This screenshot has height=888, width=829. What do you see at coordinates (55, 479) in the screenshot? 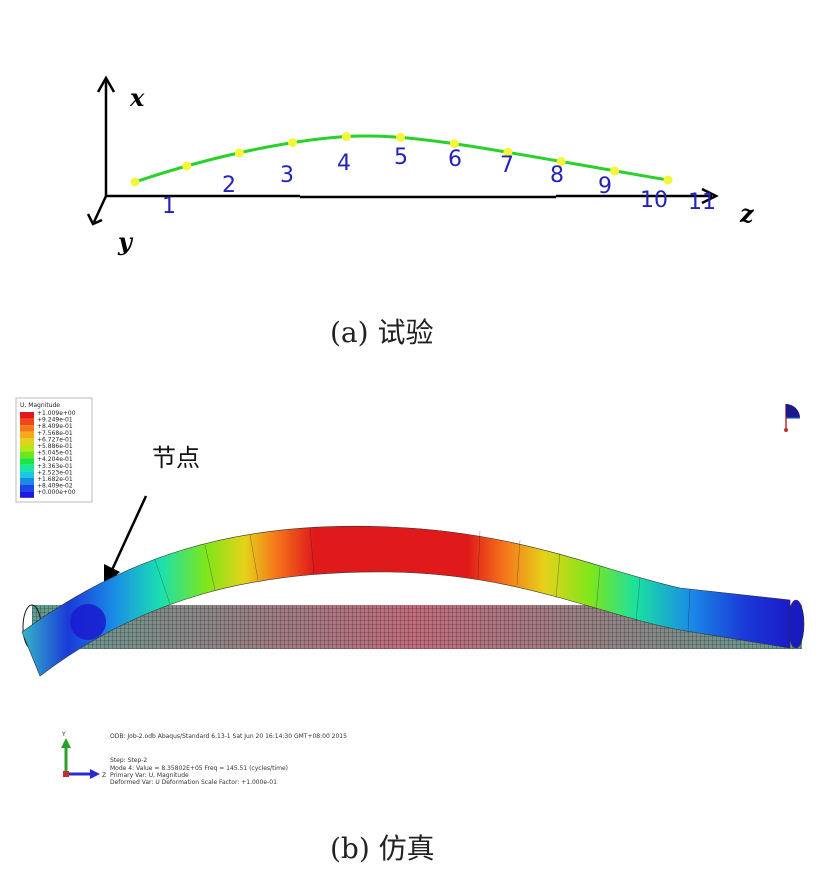
I see `legend-value: +1.682e-01` at bounding box center [55, 479].